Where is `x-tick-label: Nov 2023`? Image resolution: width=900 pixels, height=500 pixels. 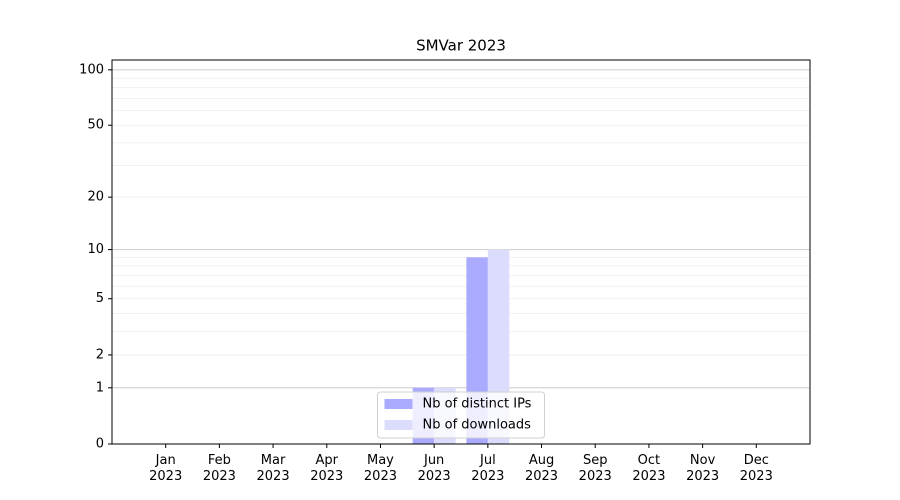 x-tick-label: Nov 2023 is located at coordinates (703, 468).